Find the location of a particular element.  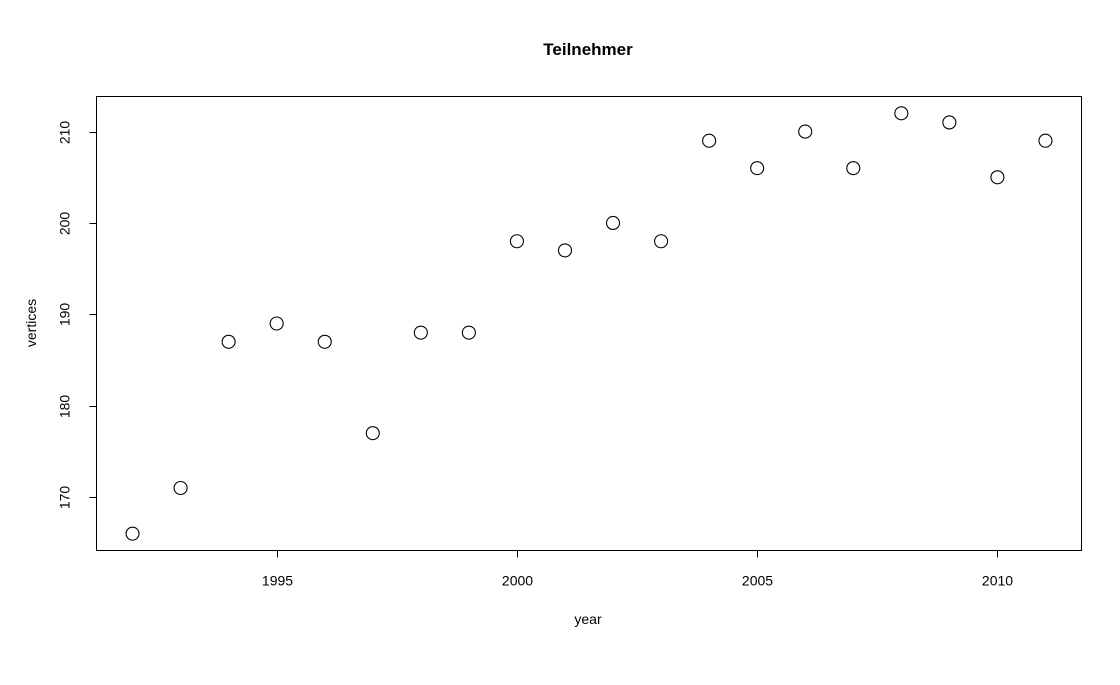

y-tick-label: 180 is located at coordinates (65, 407).